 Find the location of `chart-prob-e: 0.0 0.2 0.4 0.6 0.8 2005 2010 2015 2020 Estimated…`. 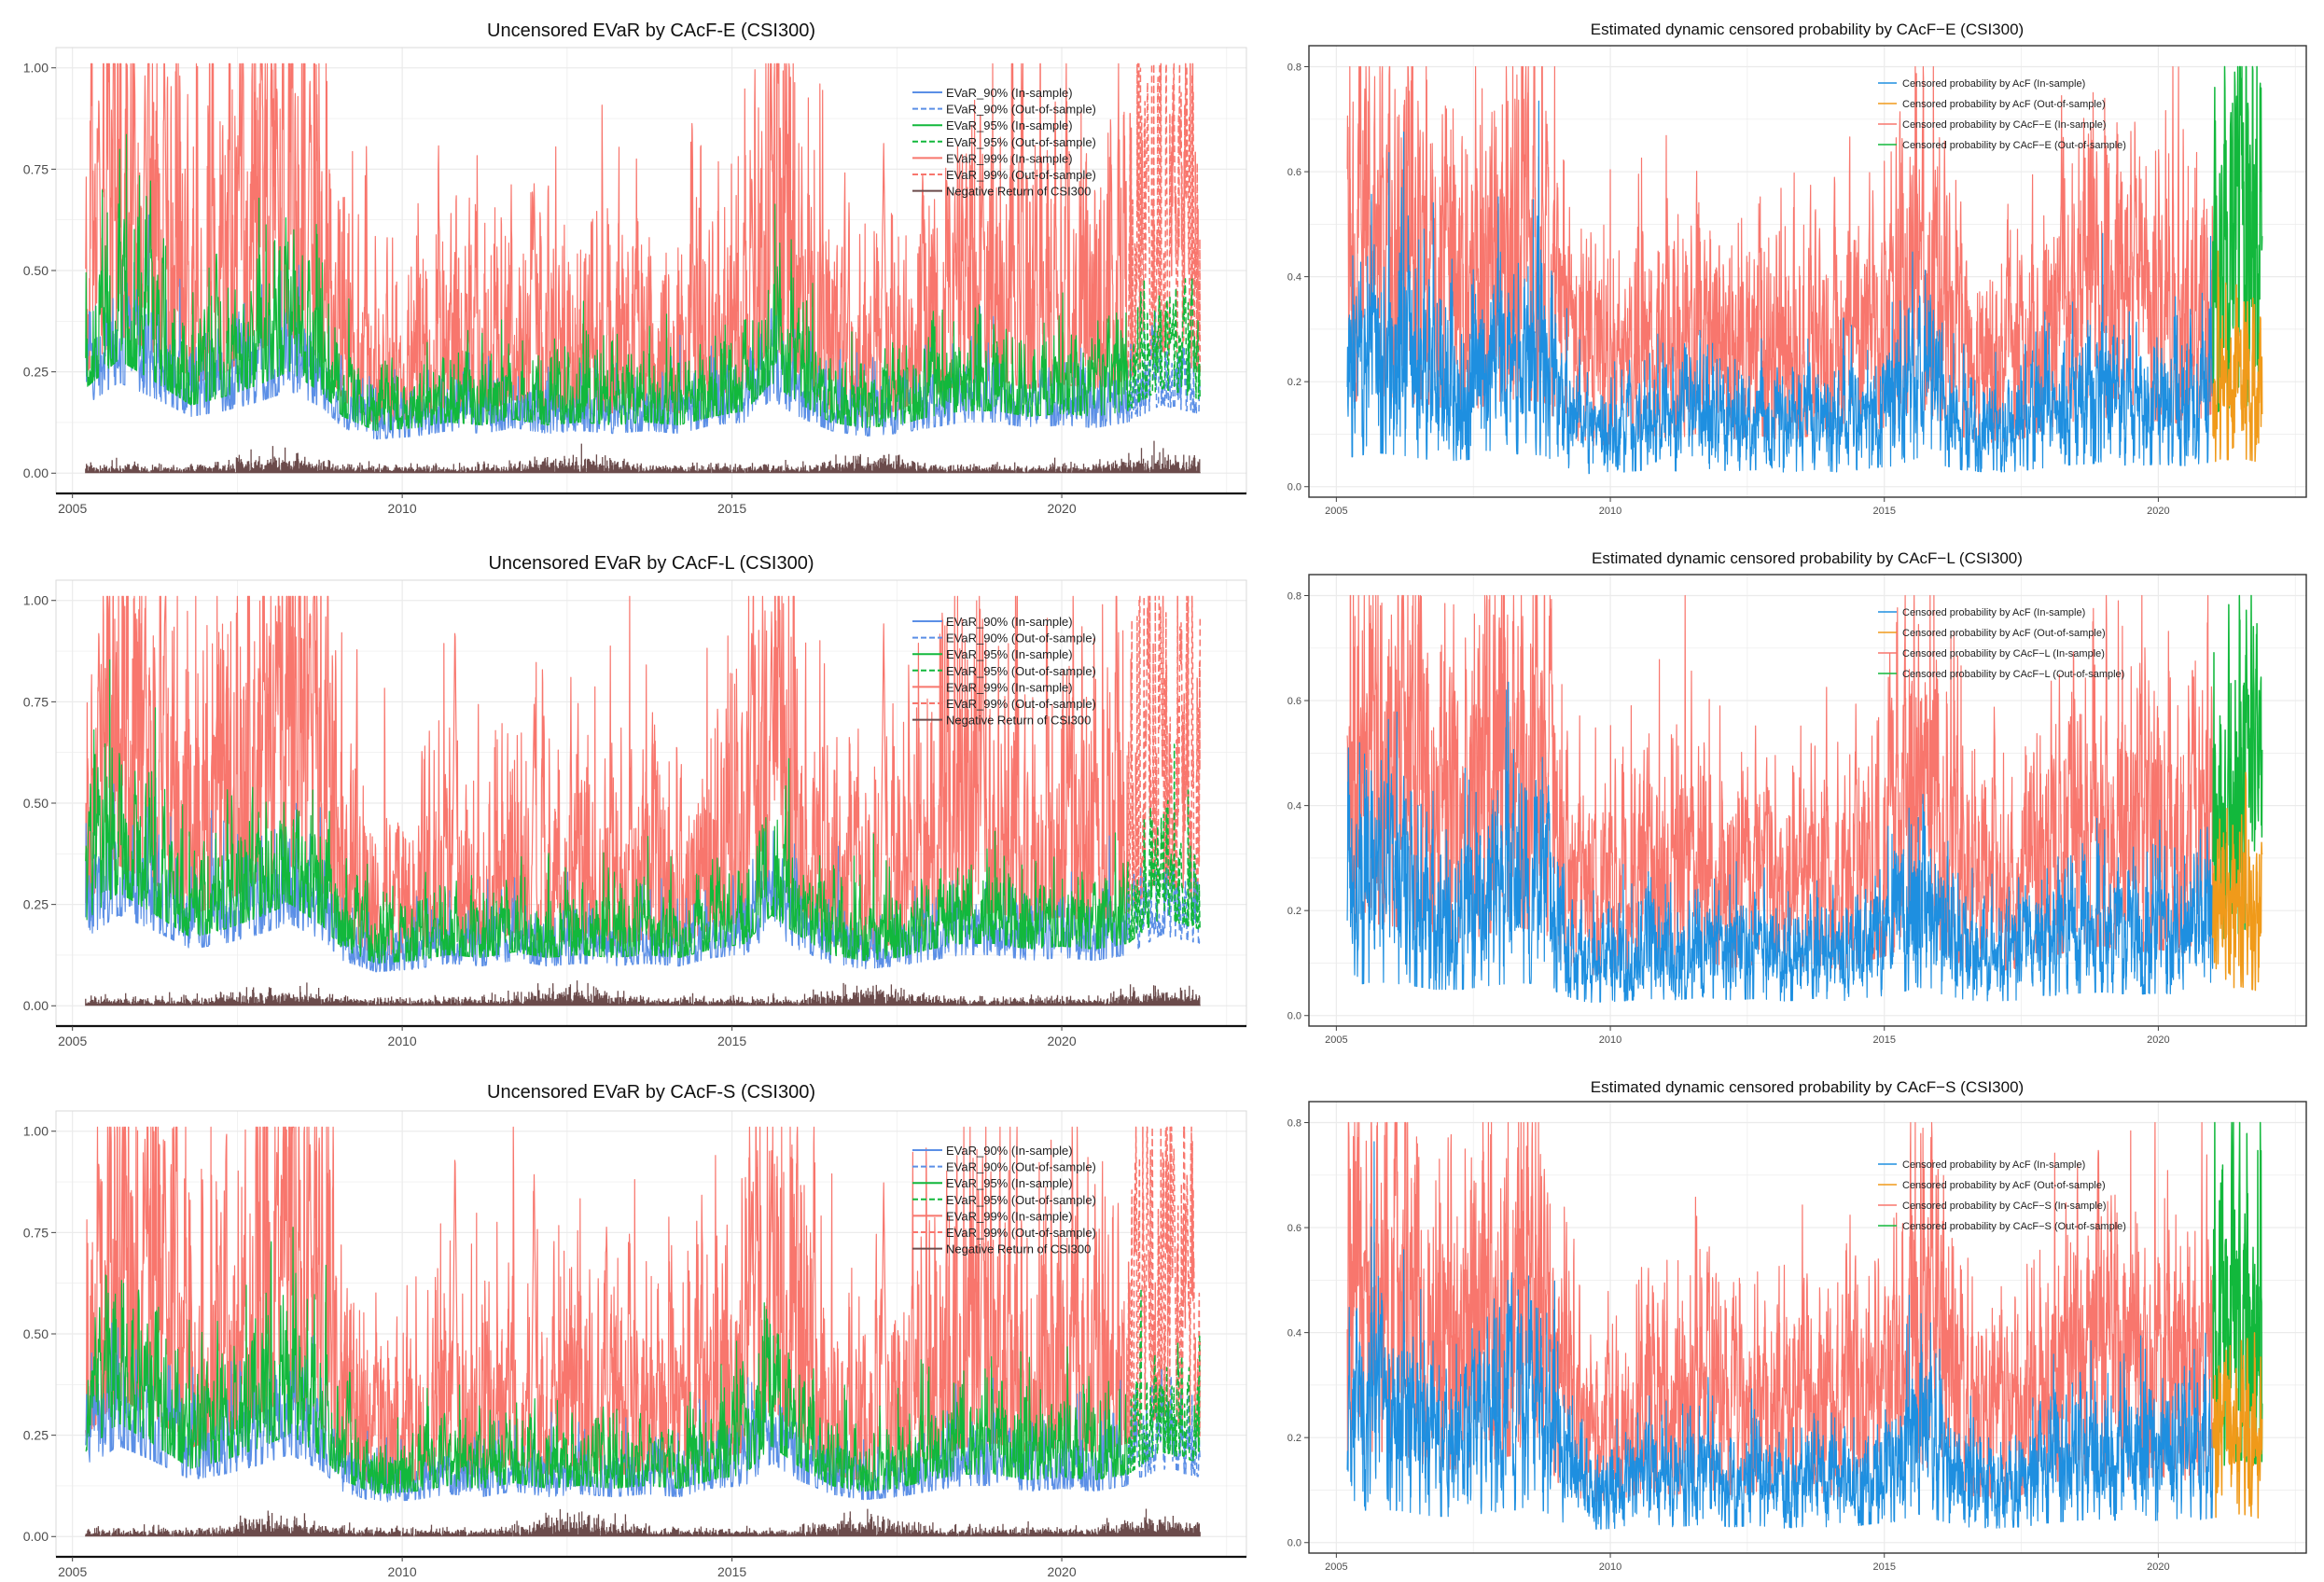

chart-prob-e: 0.0 0.2 0.4 0.6 0.8 2005 2010 2015 2020 Estimated… is located at coordinates (1797, 269).